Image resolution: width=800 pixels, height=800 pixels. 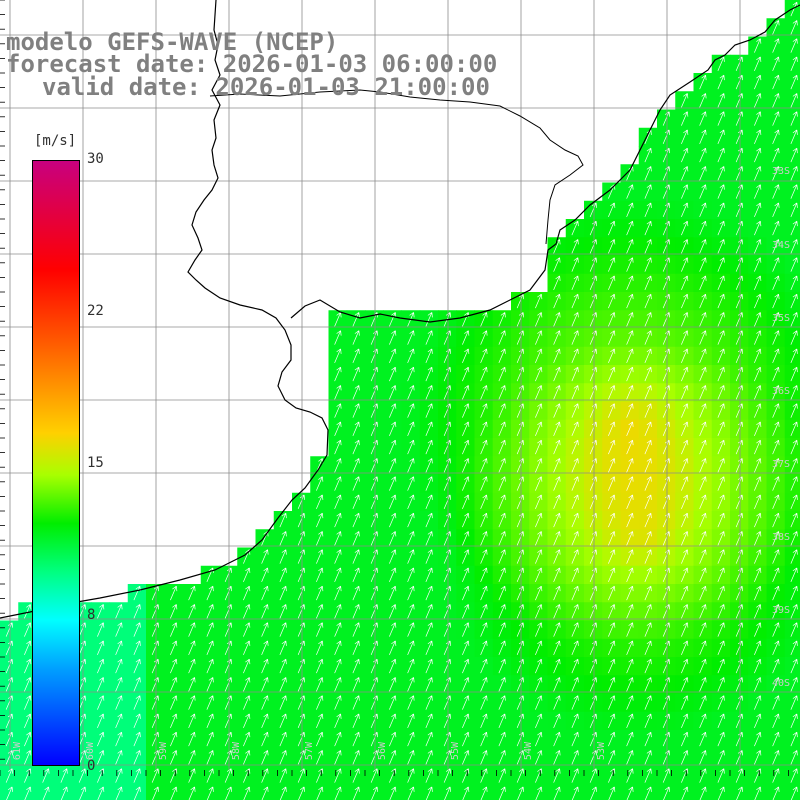 I want to click on lat-label: 37S, so click(x=781, y=464).